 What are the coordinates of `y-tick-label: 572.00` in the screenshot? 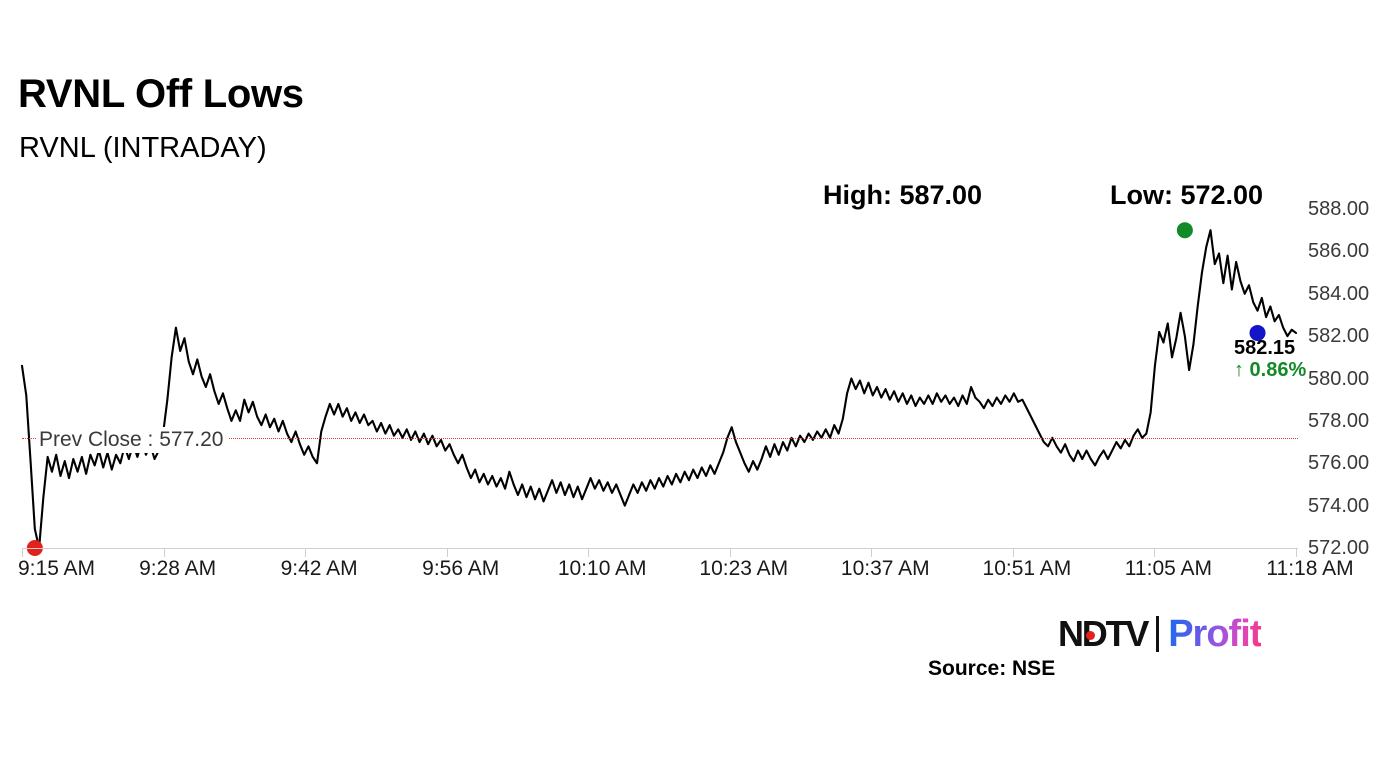 It's located at (1339, 548).